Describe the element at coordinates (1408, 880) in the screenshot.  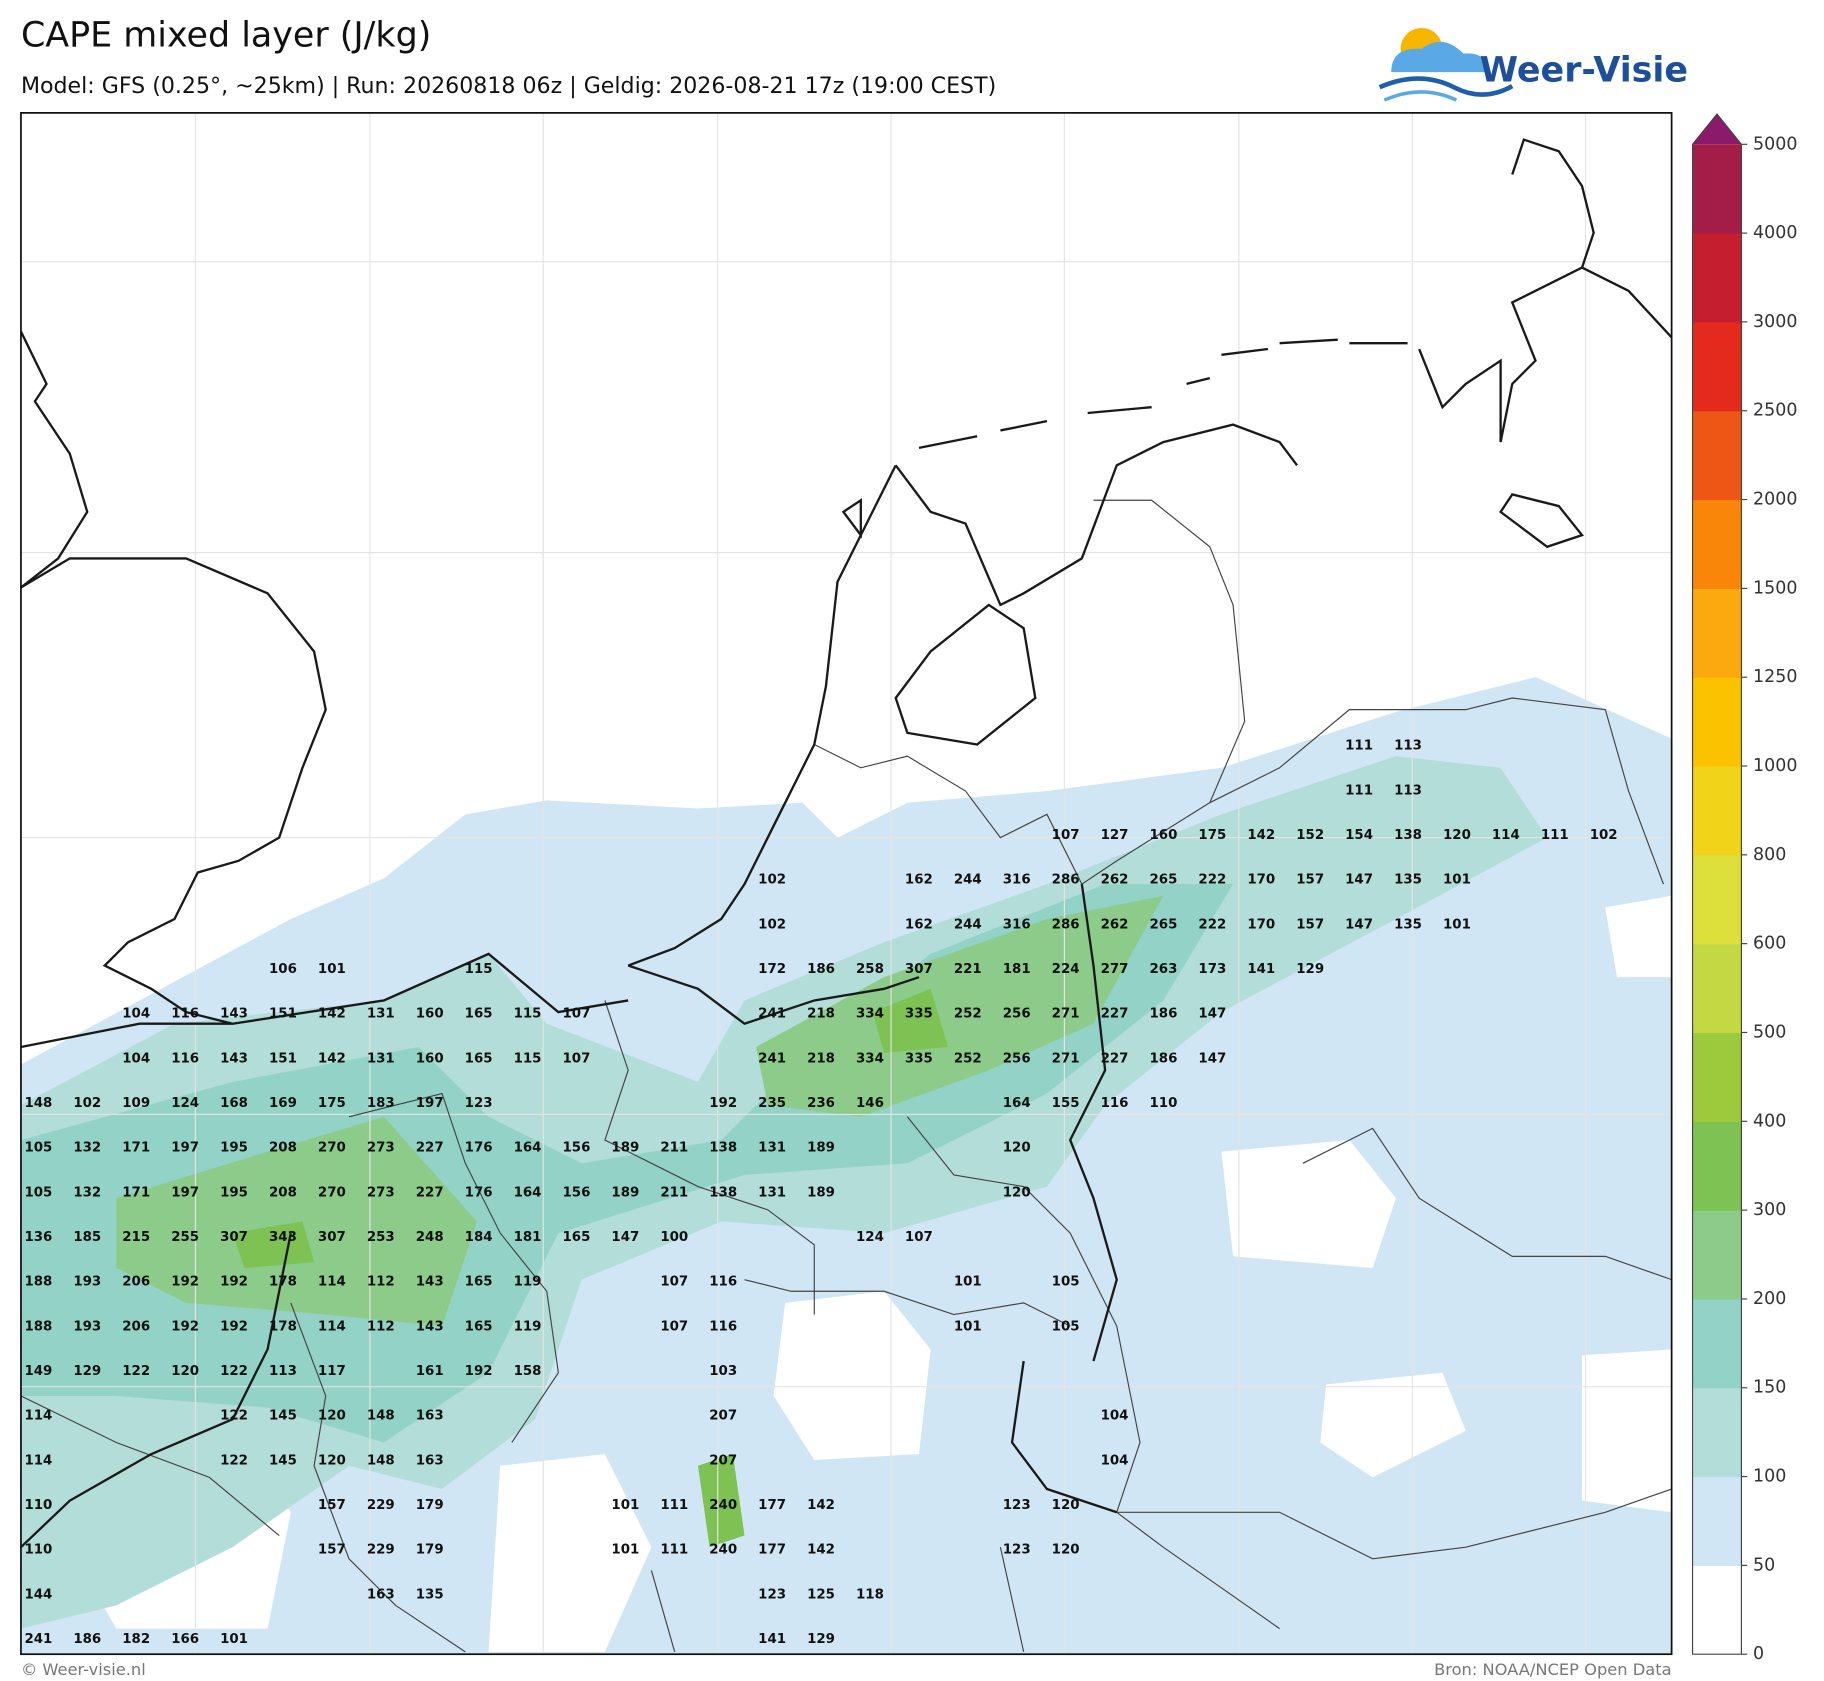
I see `cape-value: 135` at that location.